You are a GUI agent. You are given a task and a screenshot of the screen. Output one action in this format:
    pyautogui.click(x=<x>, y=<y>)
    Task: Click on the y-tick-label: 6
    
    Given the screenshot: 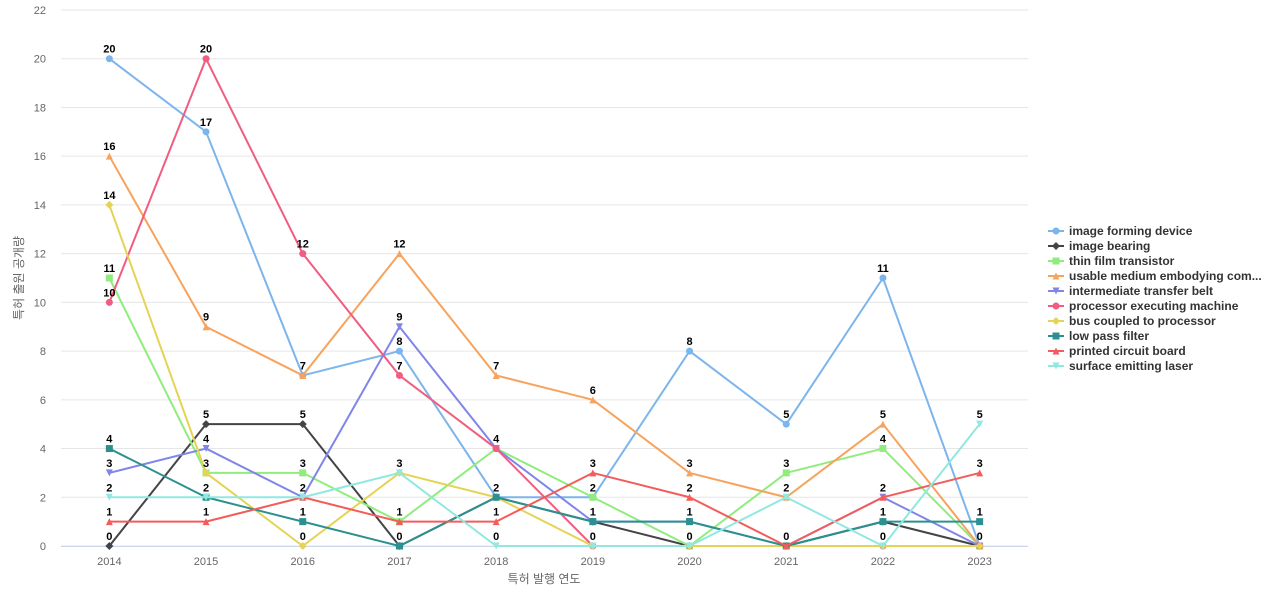 What is the action you would take?
    pyautogui.click(x=43, y=401)
    